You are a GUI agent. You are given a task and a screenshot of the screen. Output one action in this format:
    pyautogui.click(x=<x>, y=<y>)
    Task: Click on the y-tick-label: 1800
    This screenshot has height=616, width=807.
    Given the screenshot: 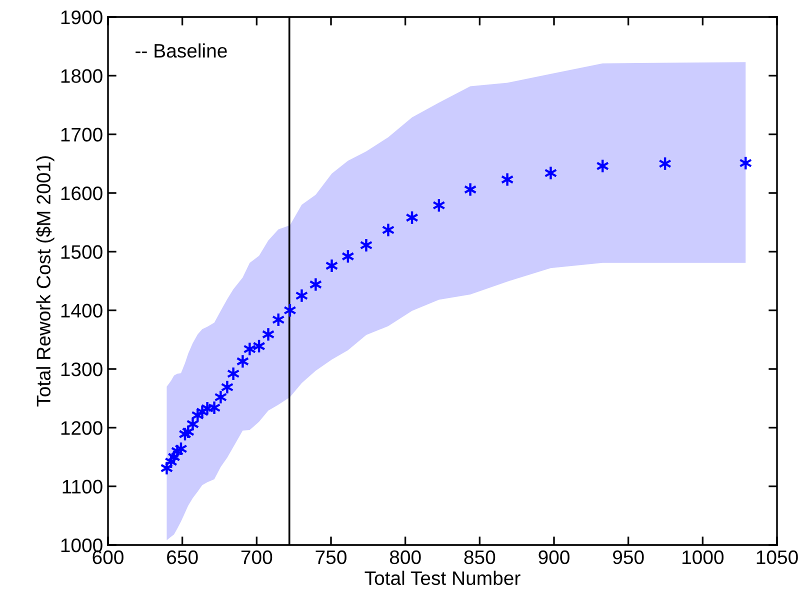 What is the action you would take?
    pyautogui.click(x=81, y=76)
    